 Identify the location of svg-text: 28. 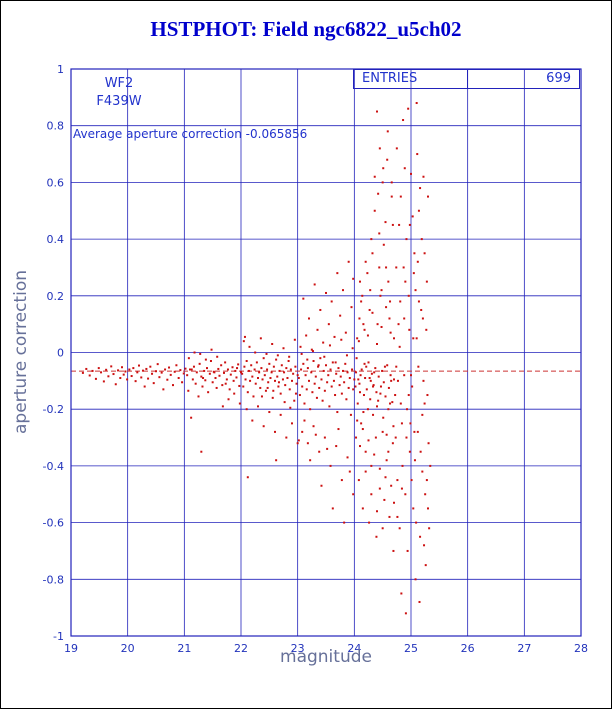
(581, 648).